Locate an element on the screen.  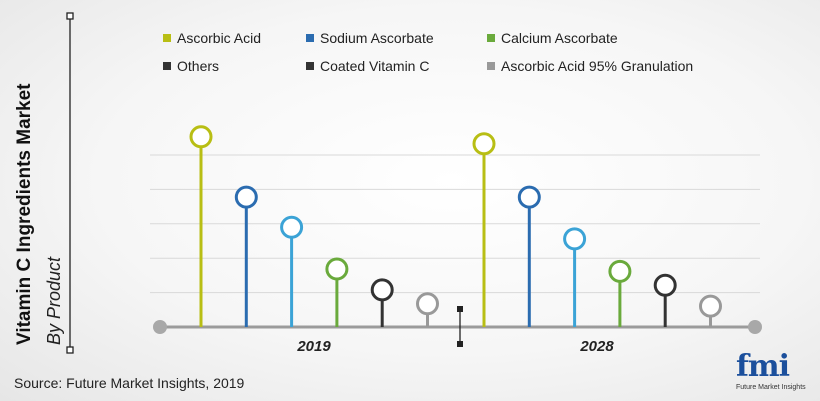
category-label: 2028 is located at coordinates (596, 346).